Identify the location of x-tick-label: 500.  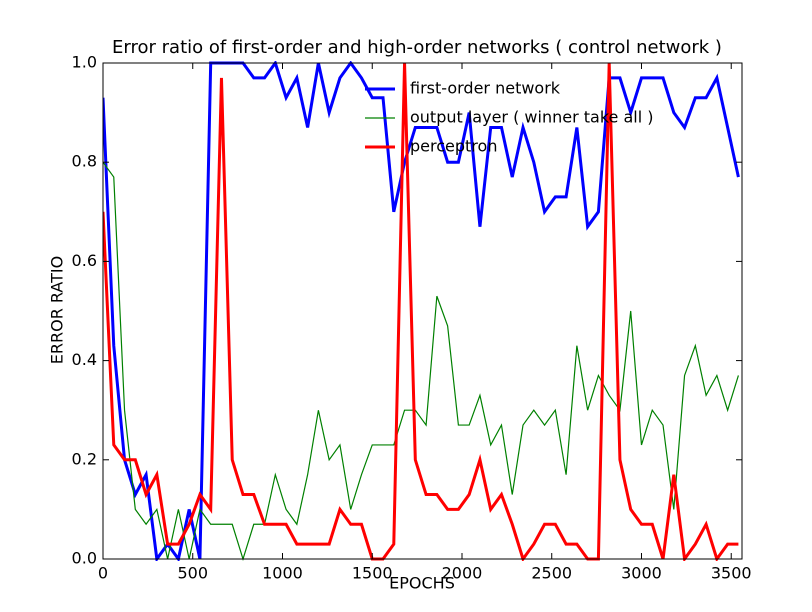
(192, 573).